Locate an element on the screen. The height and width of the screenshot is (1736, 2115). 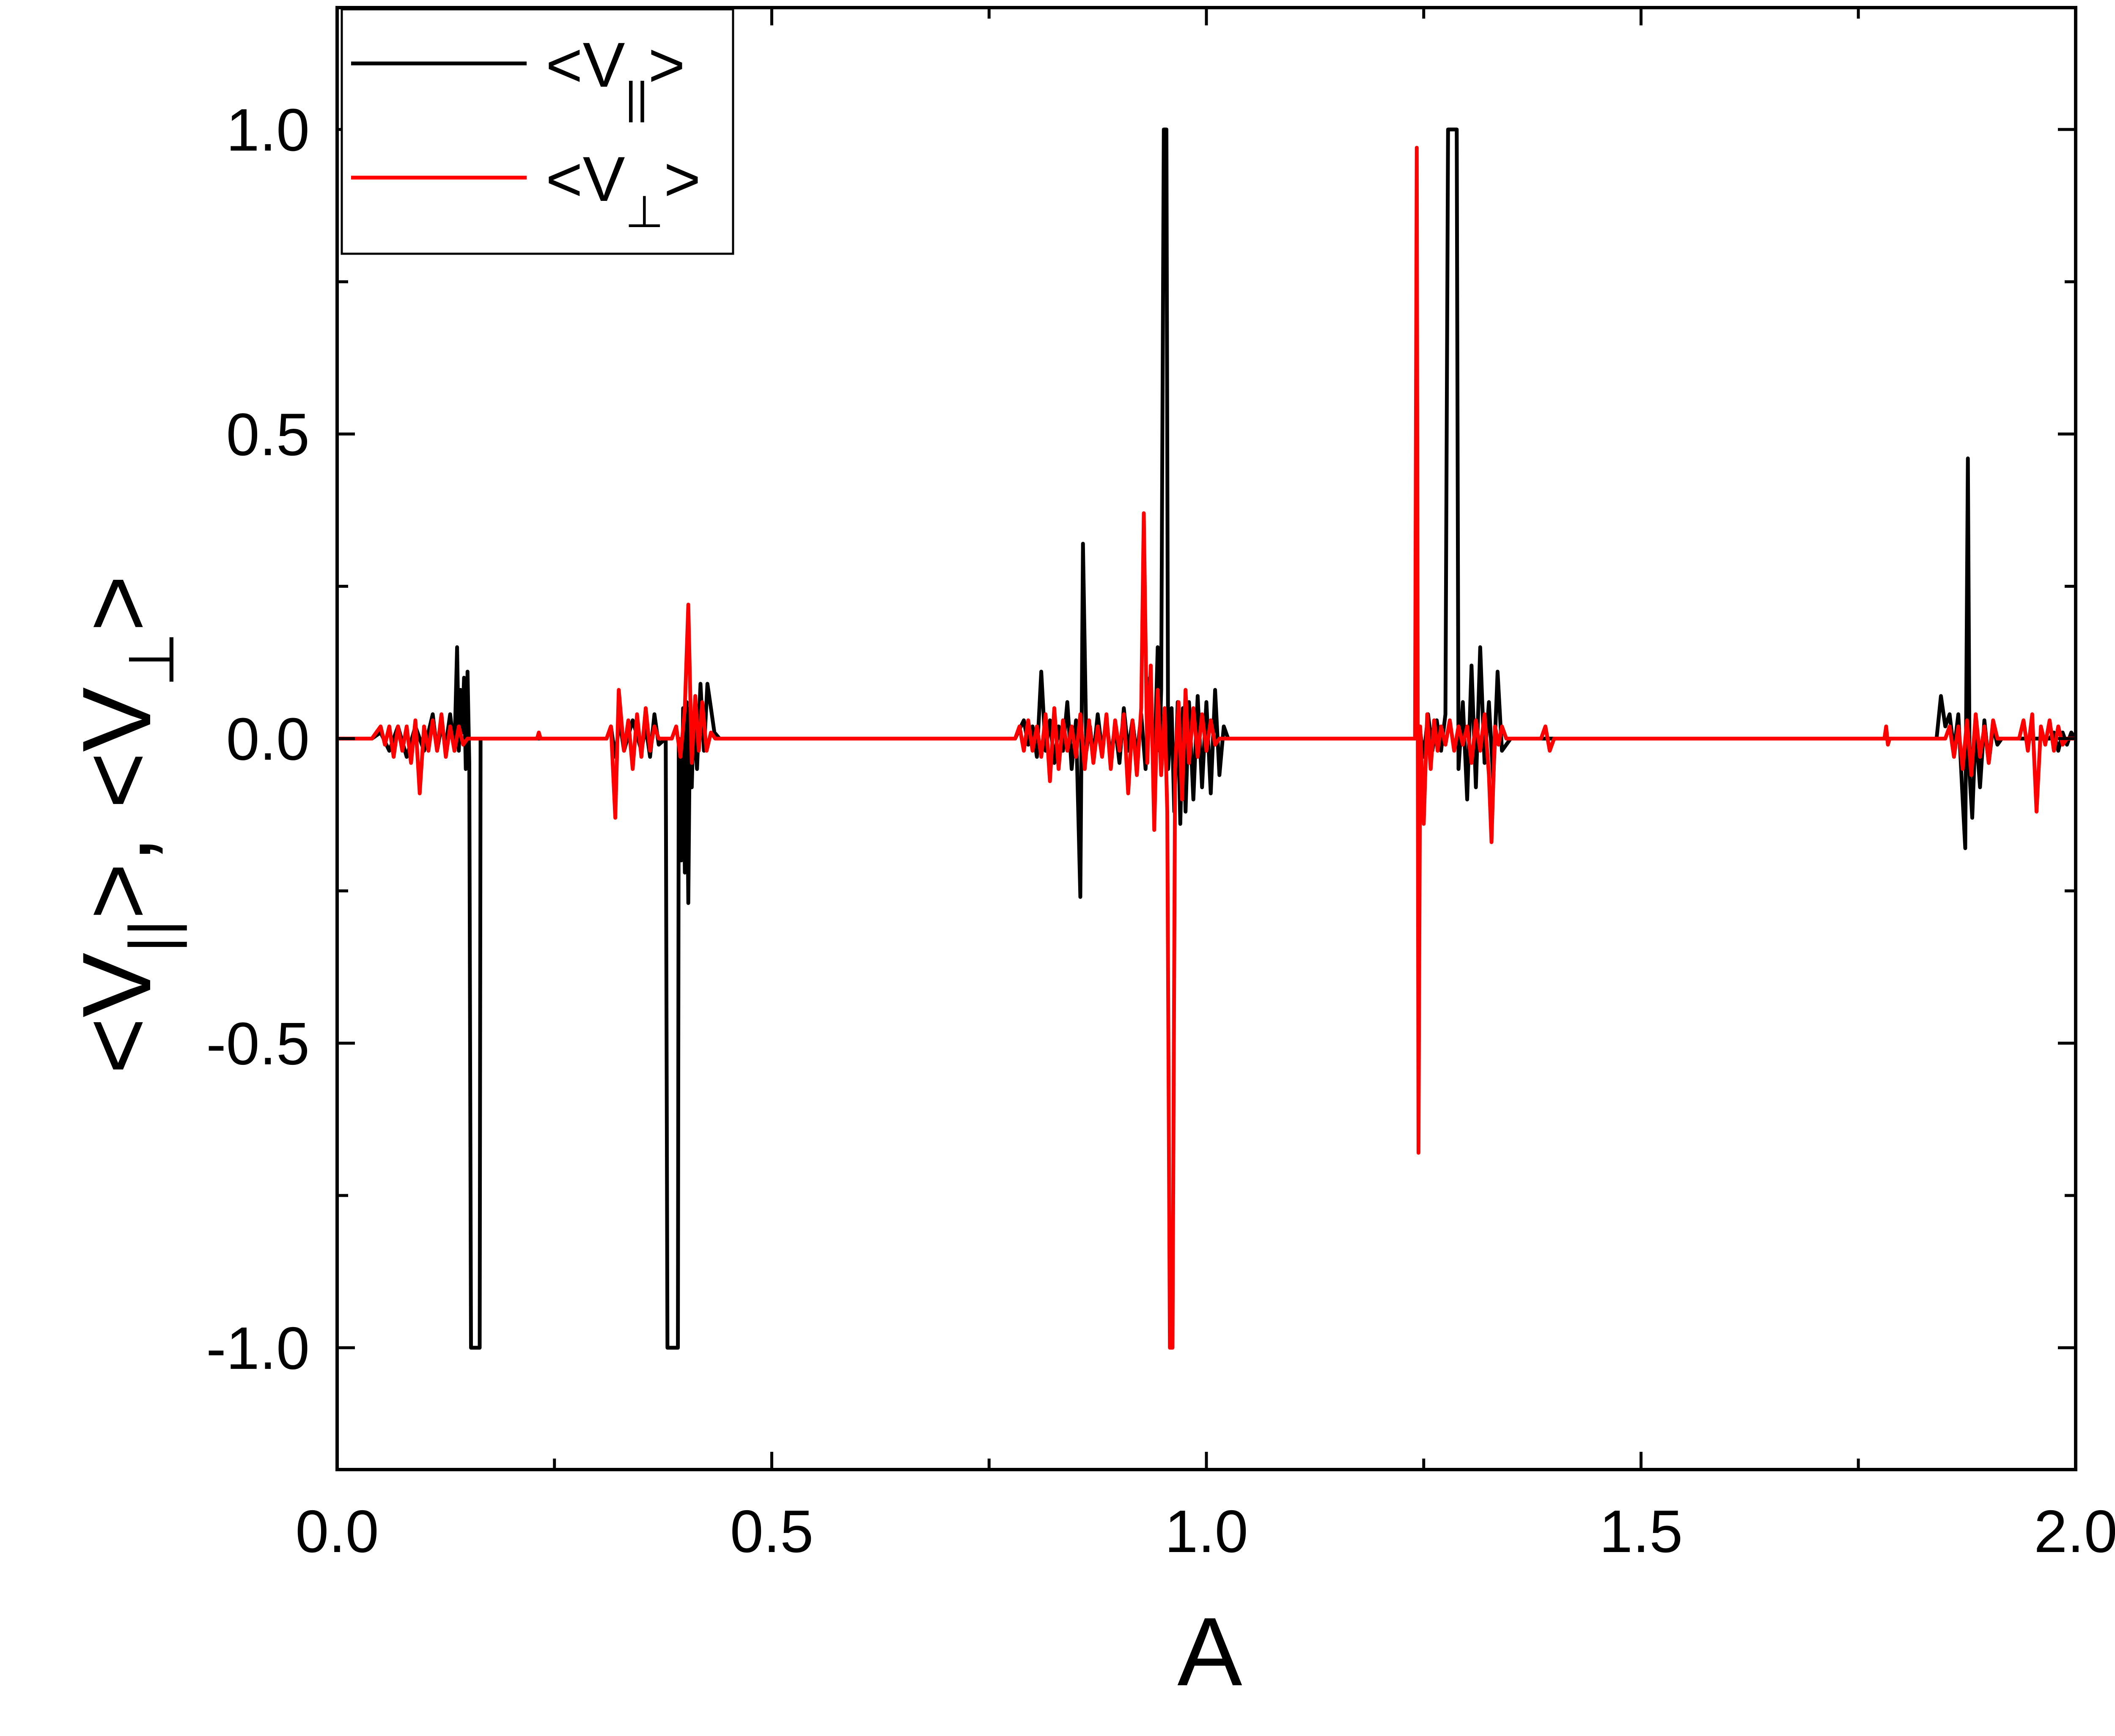
legend: <V||> <V⊥> is located at coordinates (537, 131).